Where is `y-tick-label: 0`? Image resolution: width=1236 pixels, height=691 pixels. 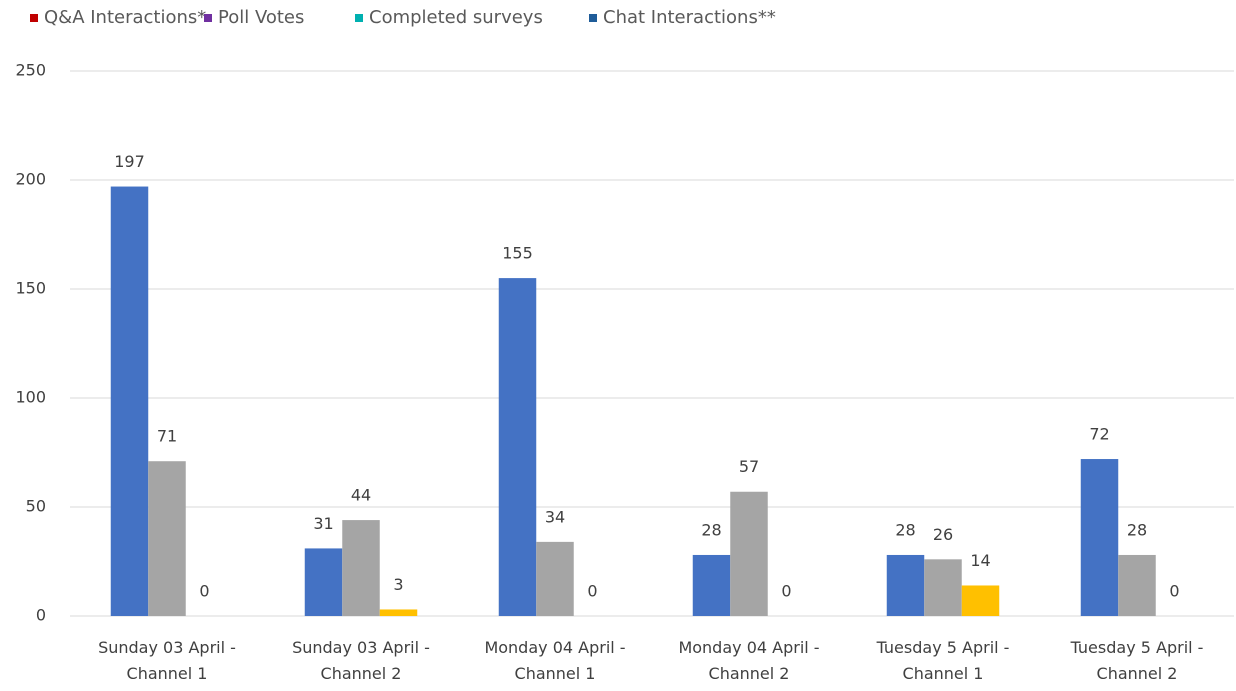
y-tick-label: 0 is located at coordinates (41, 615).